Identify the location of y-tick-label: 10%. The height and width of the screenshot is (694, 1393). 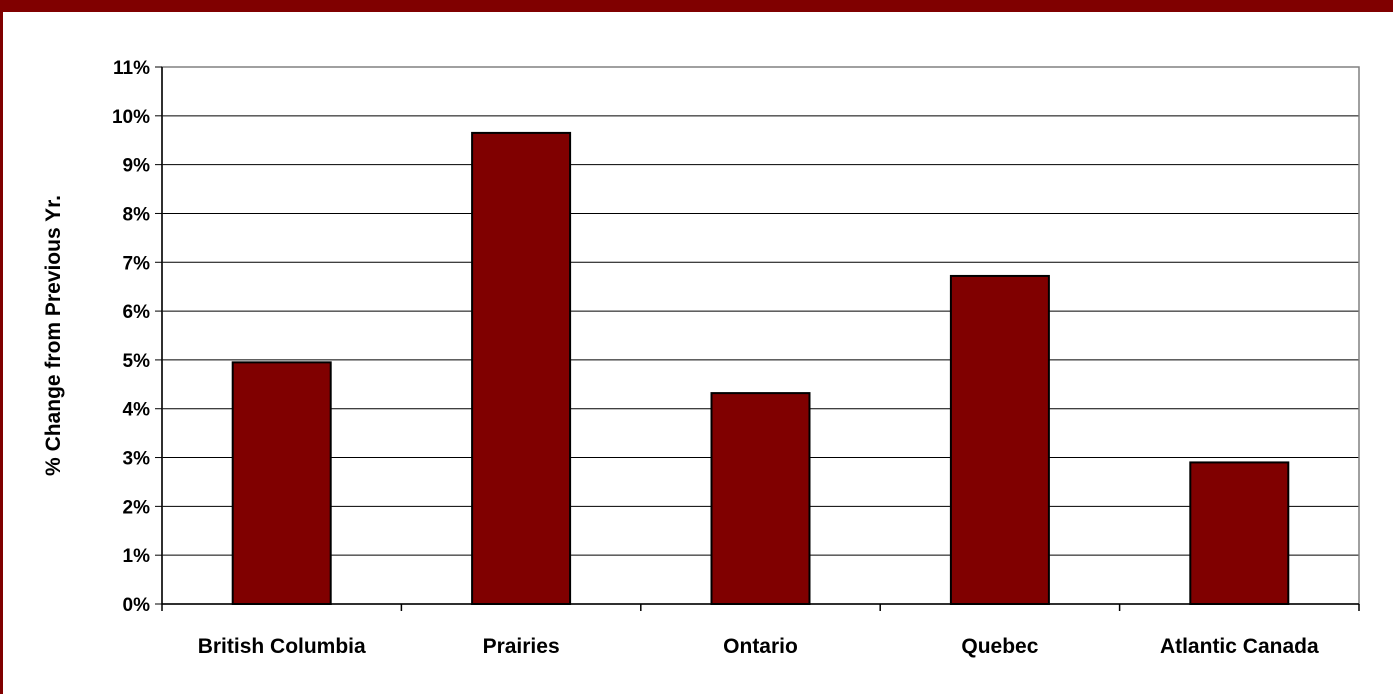
(131, 117).